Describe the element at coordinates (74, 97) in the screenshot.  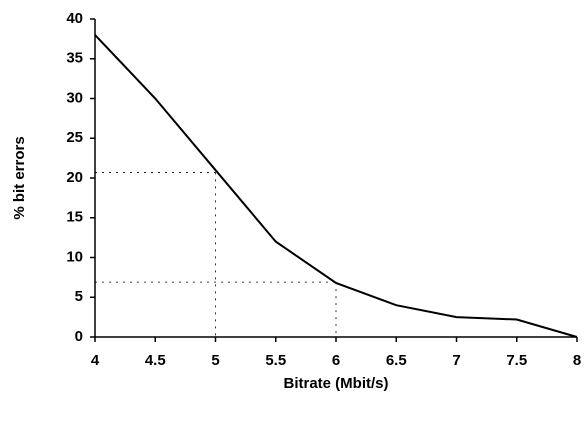
I see `y-tick-label: 30` at that location.